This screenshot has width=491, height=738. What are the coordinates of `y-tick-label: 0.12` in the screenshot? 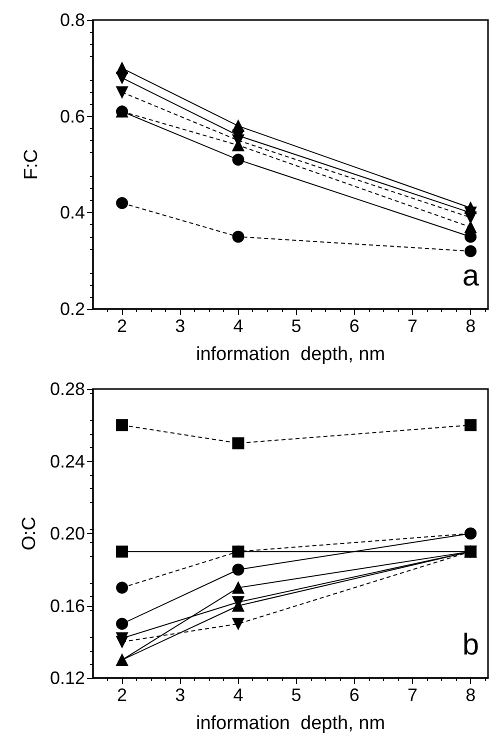 It's located at (67, 678).